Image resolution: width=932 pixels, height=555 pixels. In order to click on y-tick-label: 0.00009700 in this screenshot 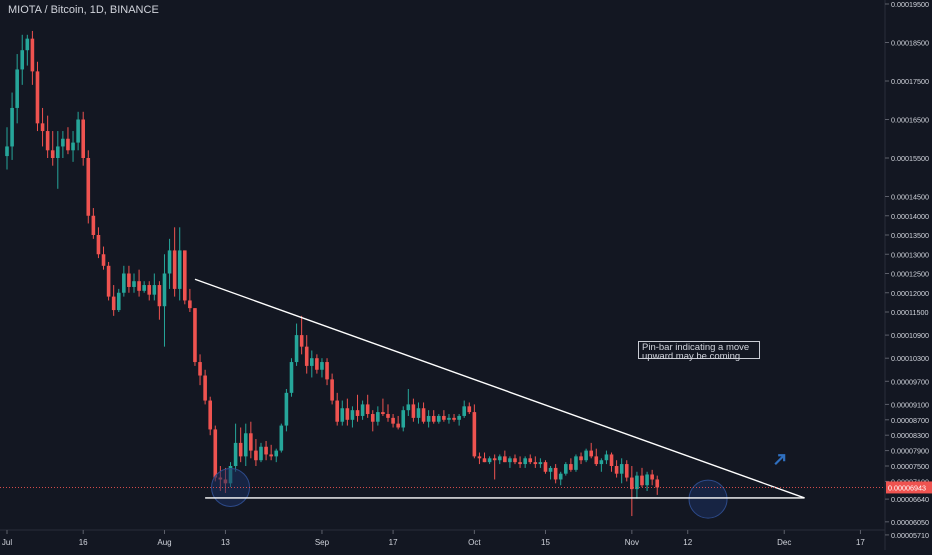, I will do `click(910, 381)`.